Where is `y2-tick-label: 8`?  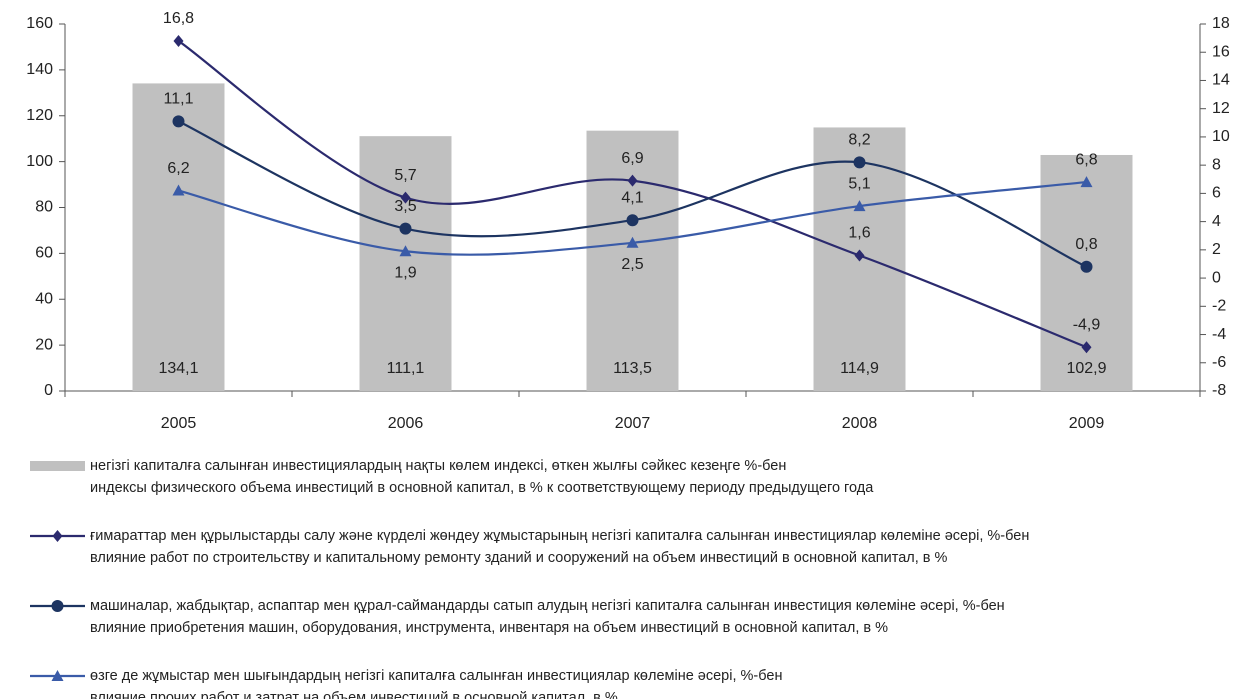
y2-tick-label: 8 is located at coordinates (1216, 164).